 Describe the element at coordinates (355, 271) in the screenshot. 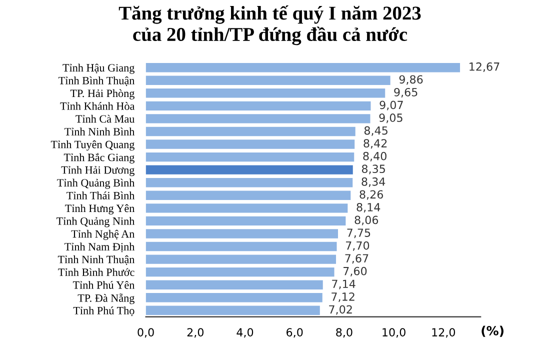

I see `data-label: 7,60` at that location.